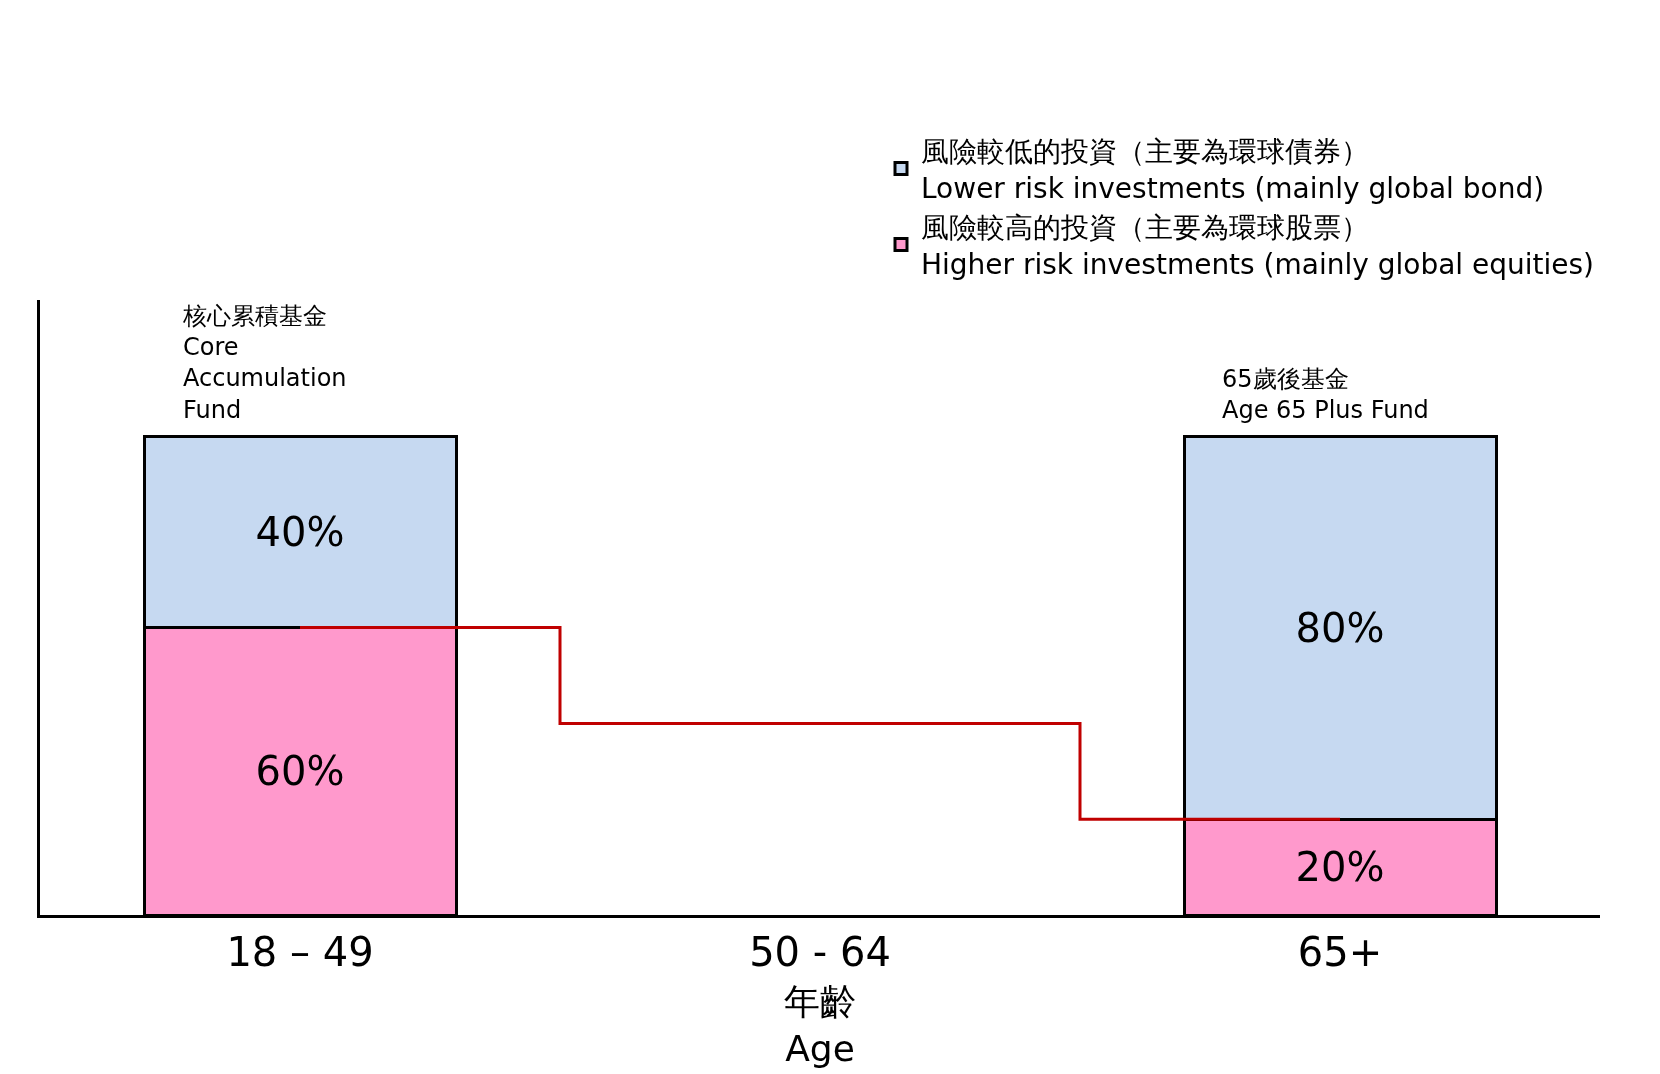 Image resolution: width=1660 pixels, height=1074 pixels. What do you see at coordinates (1340, 952) in the screenshot?
I see `x-tick-label: 65+` at bounding box center [1340, 952].